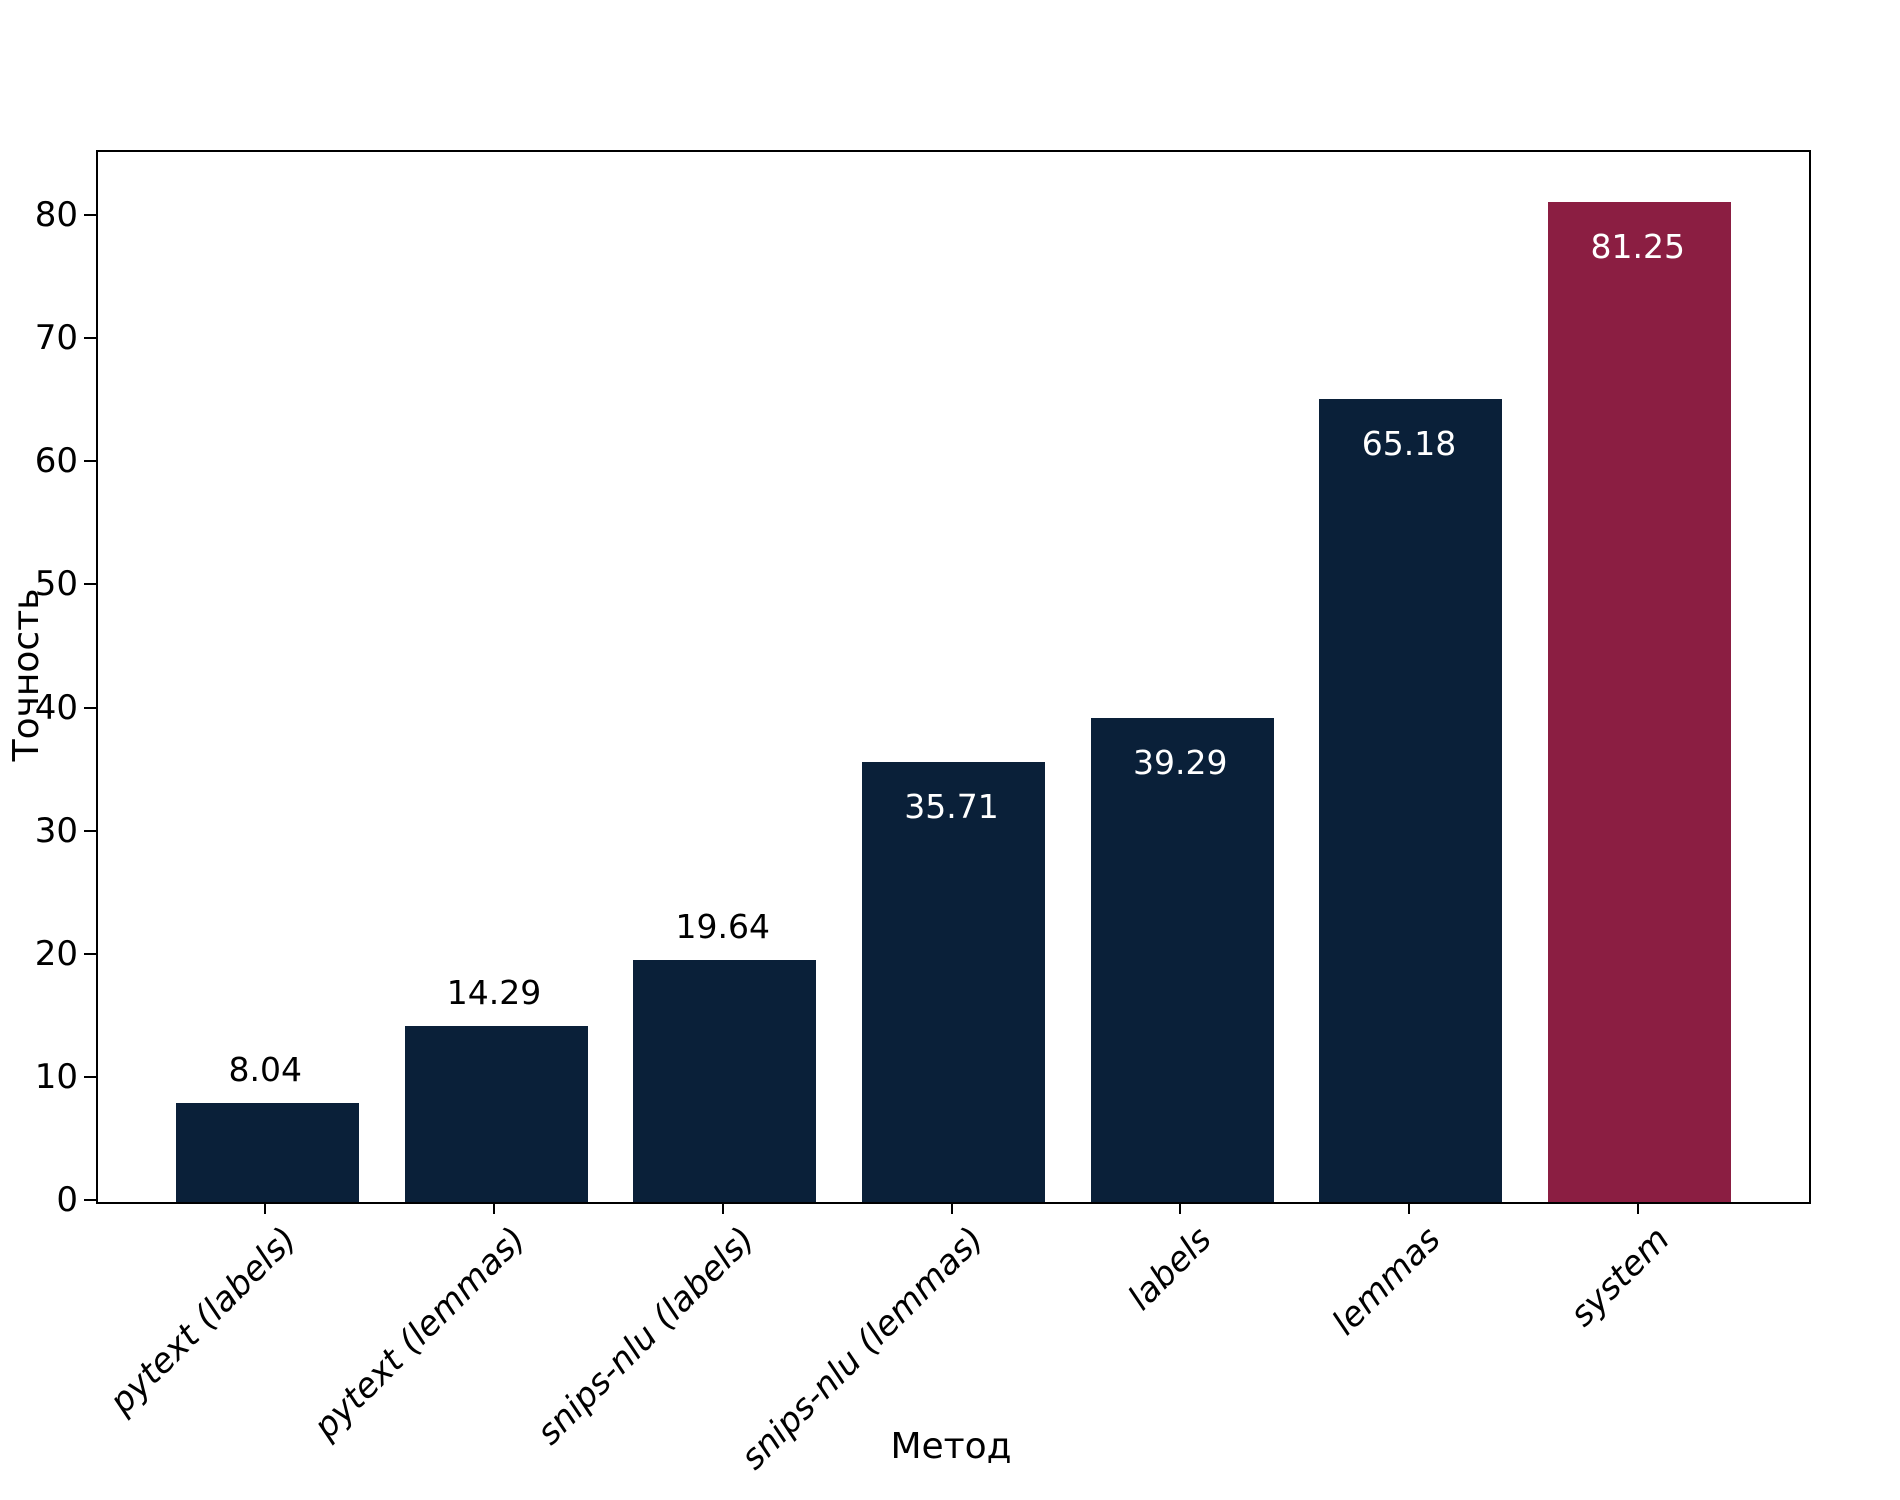 Image resolution: width=1900 pixels, height=1500 pixels. Describe the element at coordinates (419, 1333) in the screenshot. I see `x-tick-label: pytext (lemmas)` at that location.